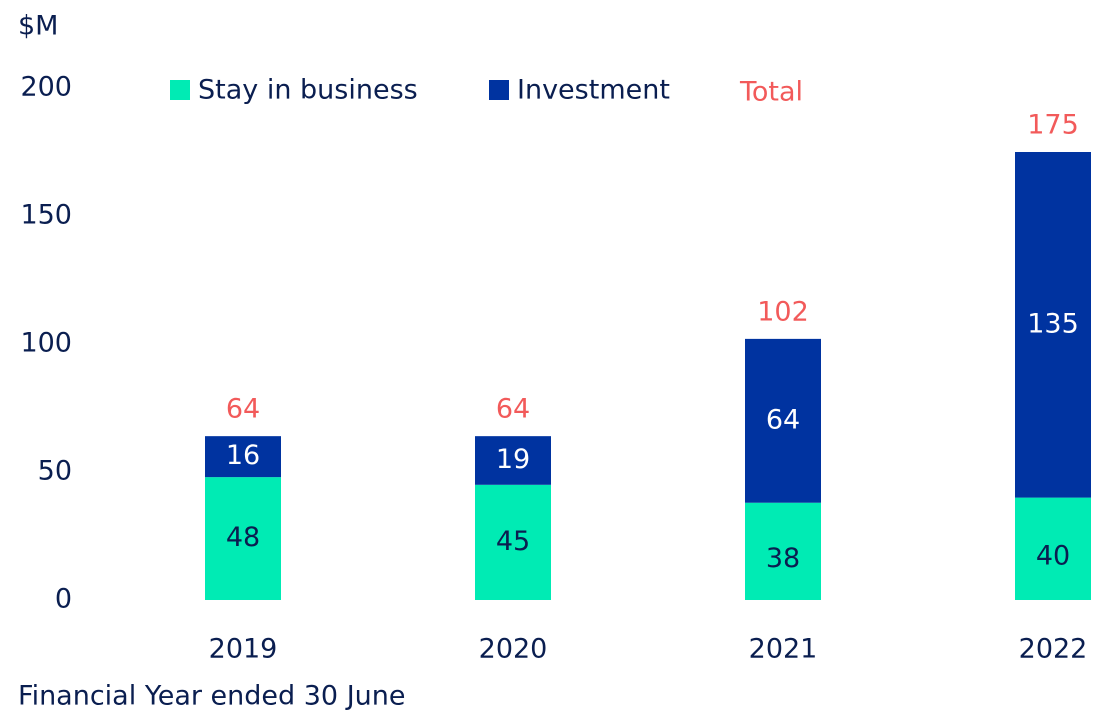  I want to click on data-label: 135, so click(1053, 323).